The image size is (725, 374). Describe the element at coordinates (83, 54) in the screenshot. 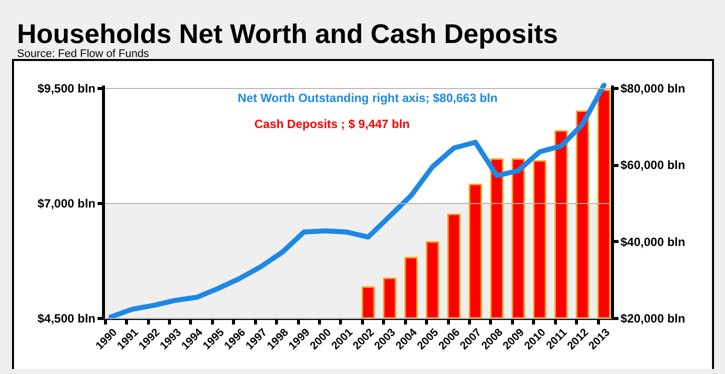

I see `chart-subtitle: Source: Fed Flow of Funds` at that location.